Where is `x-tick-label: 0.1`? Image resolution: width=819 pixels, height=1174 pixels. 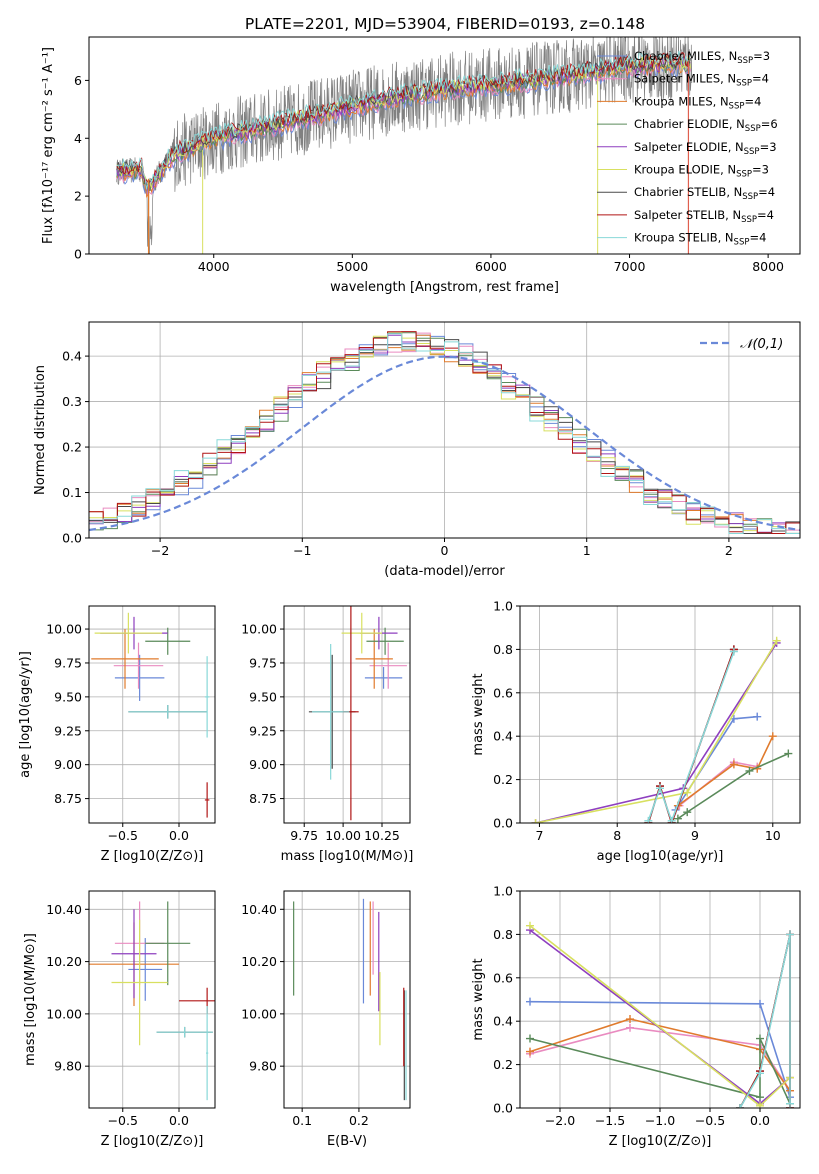
x-tick-label: 0.1 is located at coordinates (302, 1120).